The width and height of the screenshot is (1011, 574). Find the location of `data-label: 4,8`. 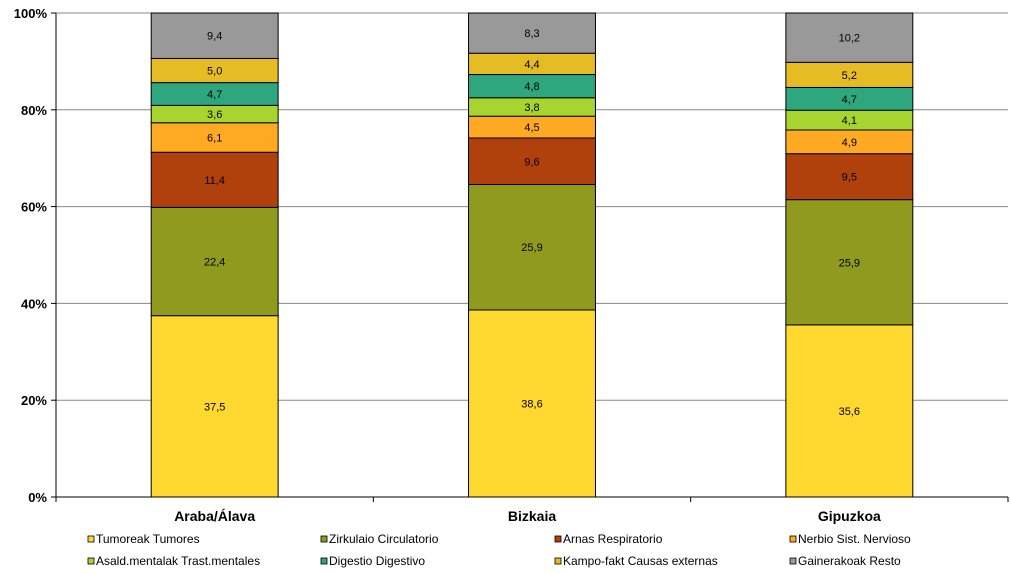

data-label: 4,8 is located at coordinates (531, 87).